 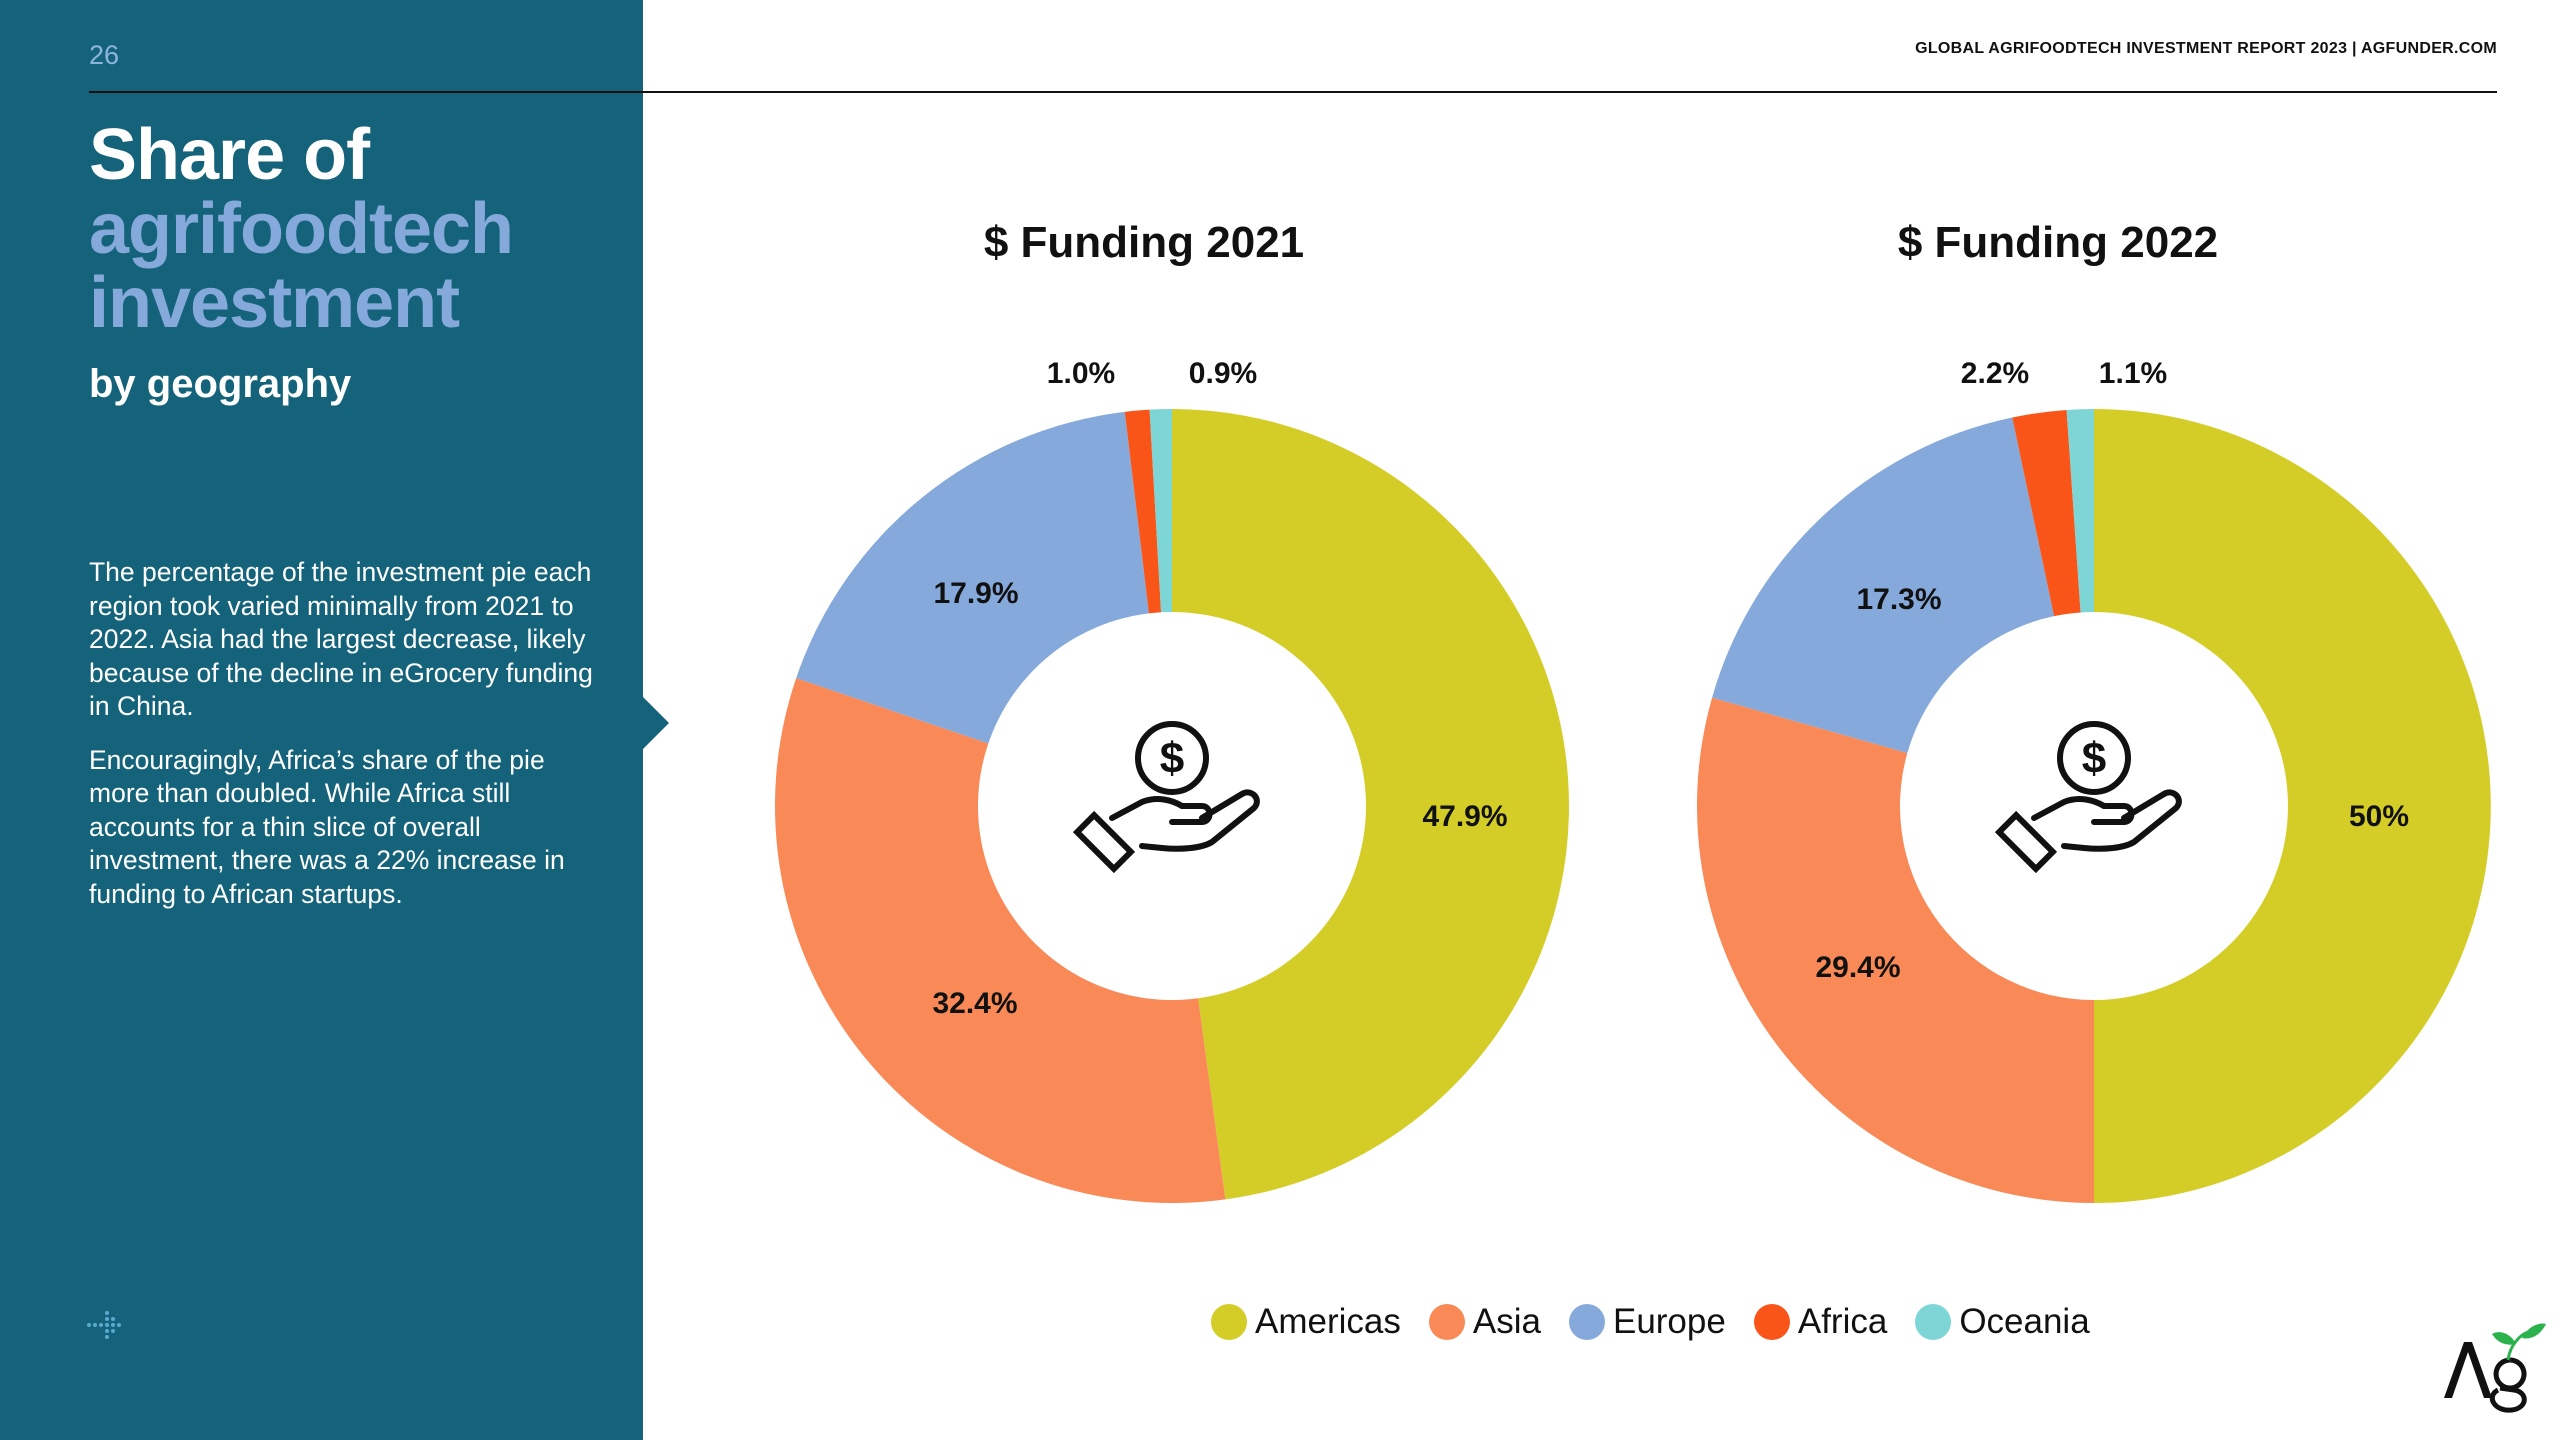 I want to click on page-title: Share of agrifoodtech investment, so click(x=301, y=229).